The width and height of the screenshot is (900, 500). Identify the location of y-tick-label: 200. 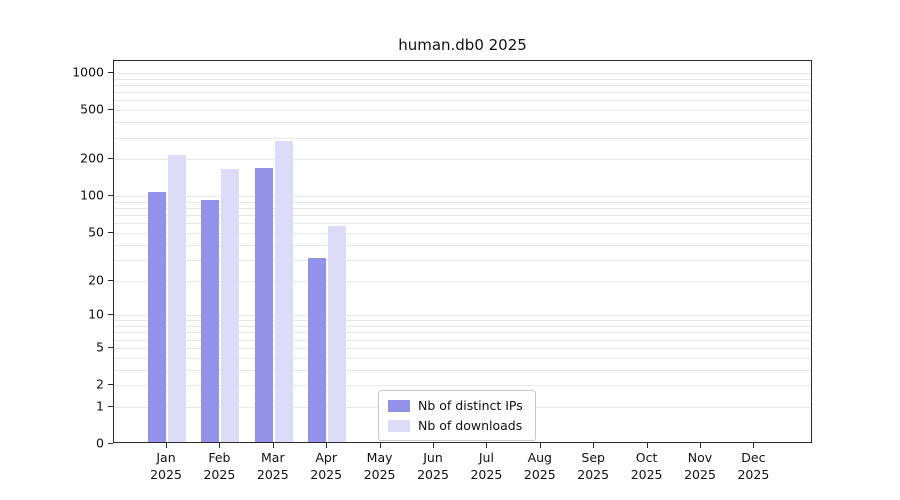
(92, 158).